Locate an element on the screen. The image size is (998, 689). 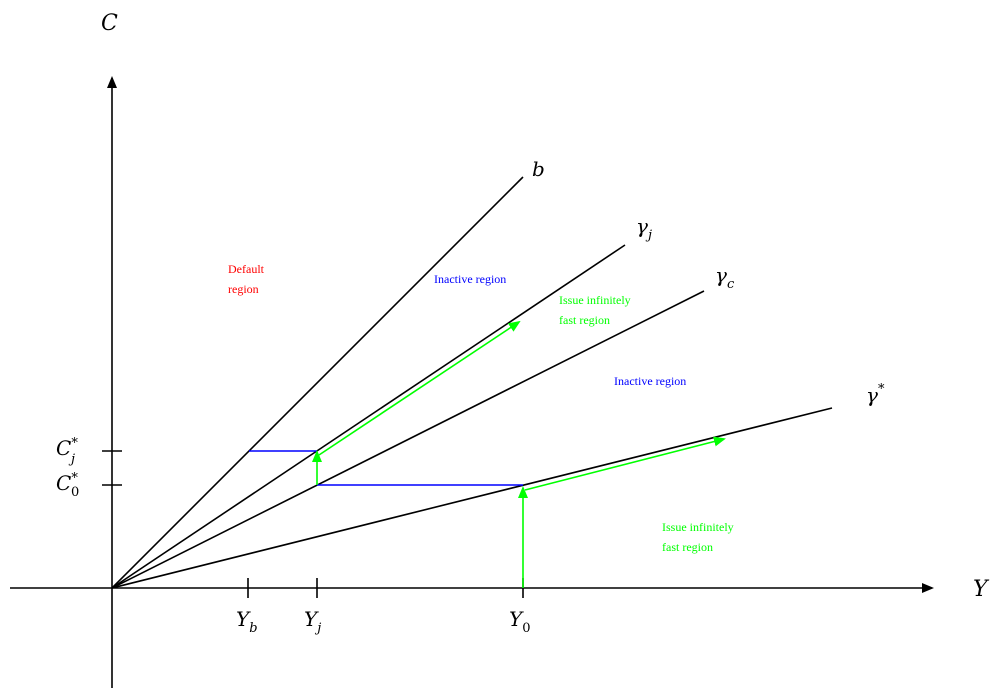
label-C0: C* 0 is located at coordinates (67, 485).